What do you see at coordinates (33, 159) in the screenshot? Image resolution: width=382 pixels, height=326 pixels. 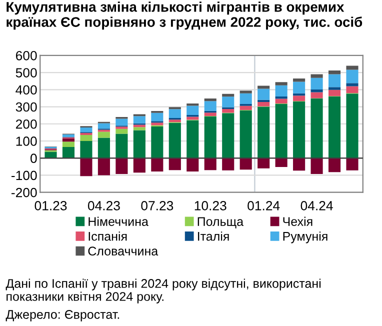 I see `y-tick-label: 0` at bounding box center [33, 159].